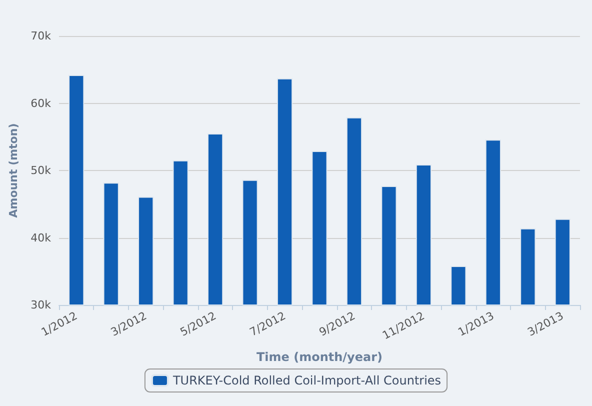 Image resolution: width=592 pixels, height=406 pixels. What do you see at coordinates (41, 170) in the screenshot?
I see `y-tick-label: 50k` at bounding box center [41, 170].